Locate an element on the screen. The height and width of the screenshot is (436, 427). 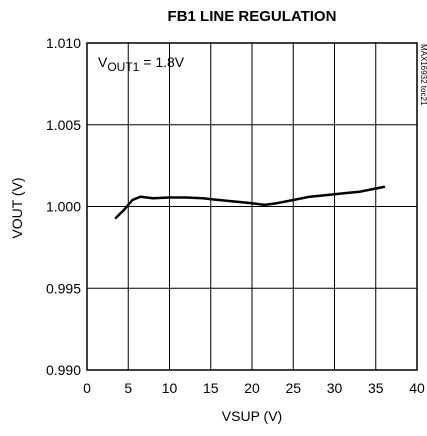
x-tick-label: 5 is located at coordinates (128, 388).